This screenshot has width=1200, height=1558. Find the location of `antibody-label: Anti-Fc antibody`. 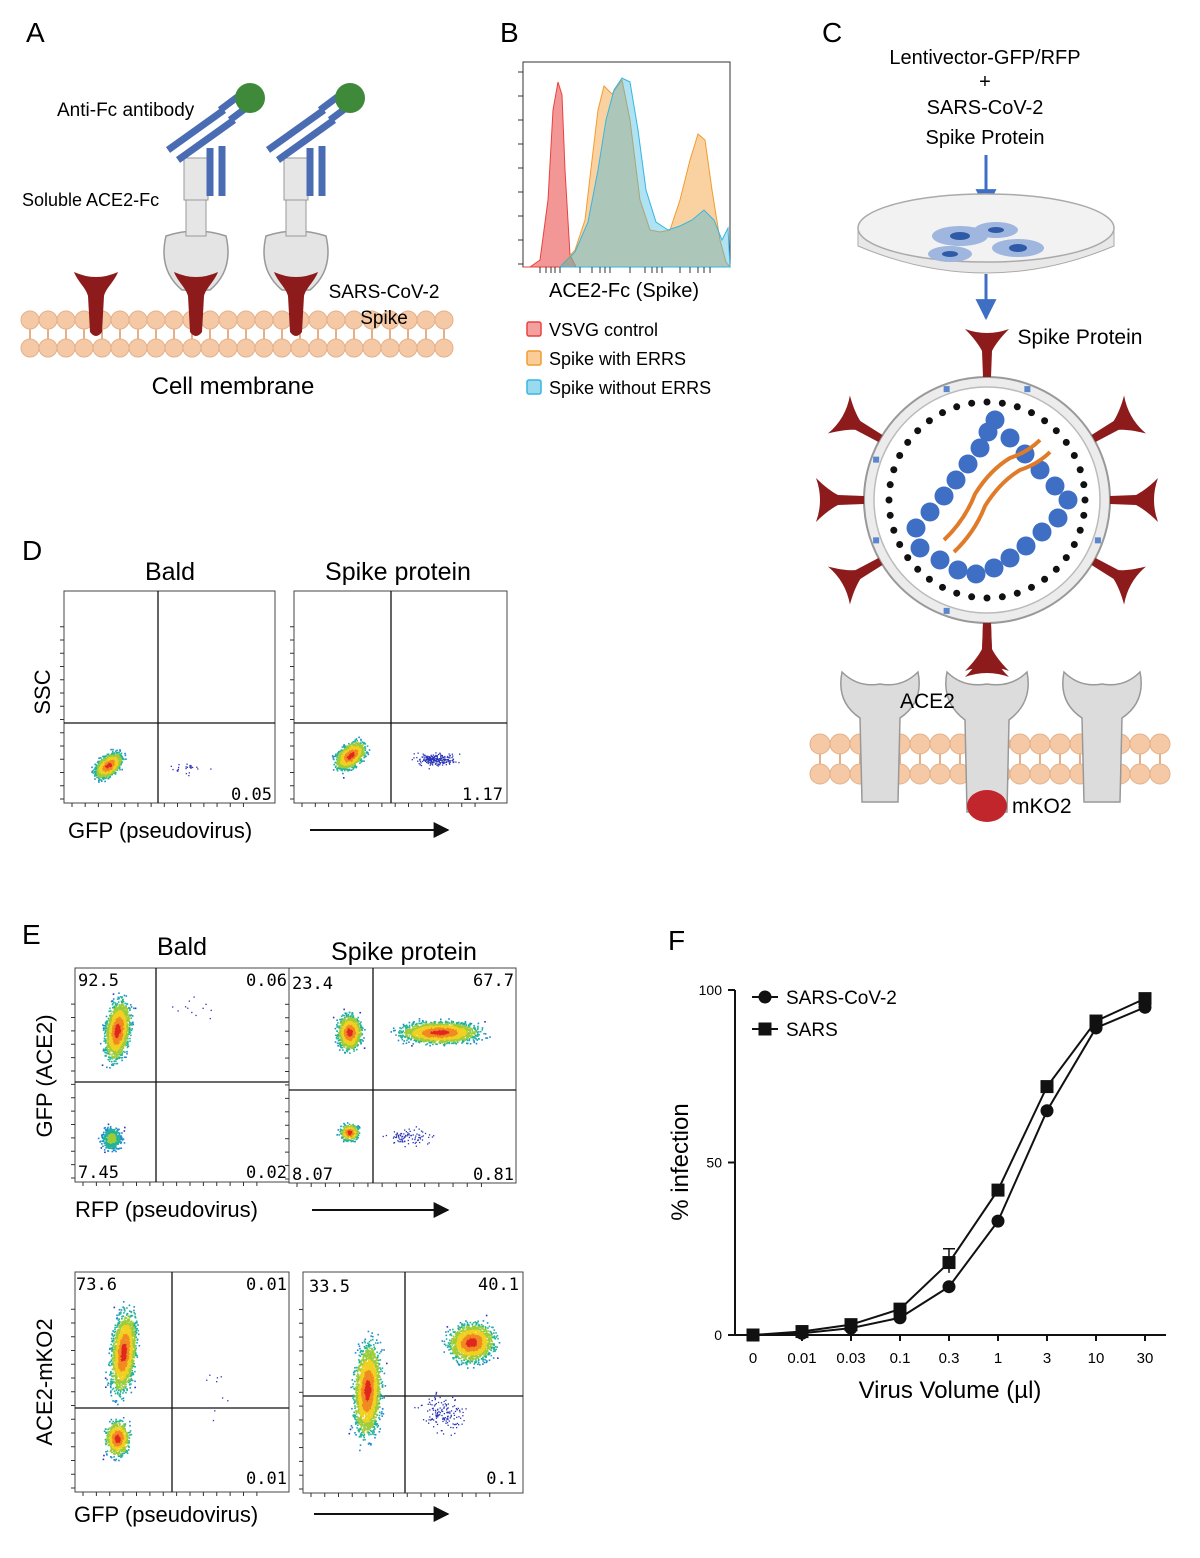

antibody-label: Anti-Fc antibody is located at coordinates (126, 110).